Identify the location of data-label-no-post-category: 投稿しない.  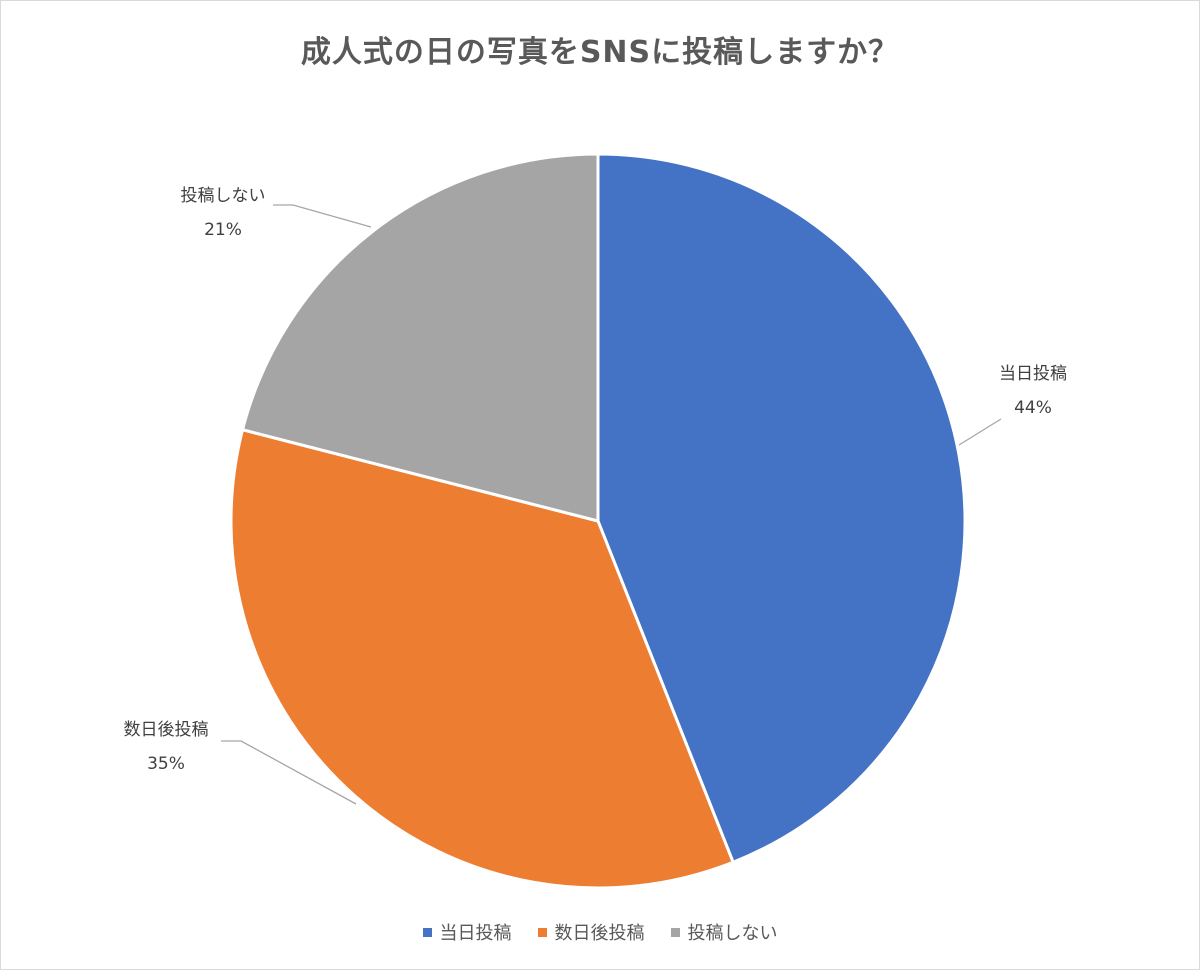
(223, 196).